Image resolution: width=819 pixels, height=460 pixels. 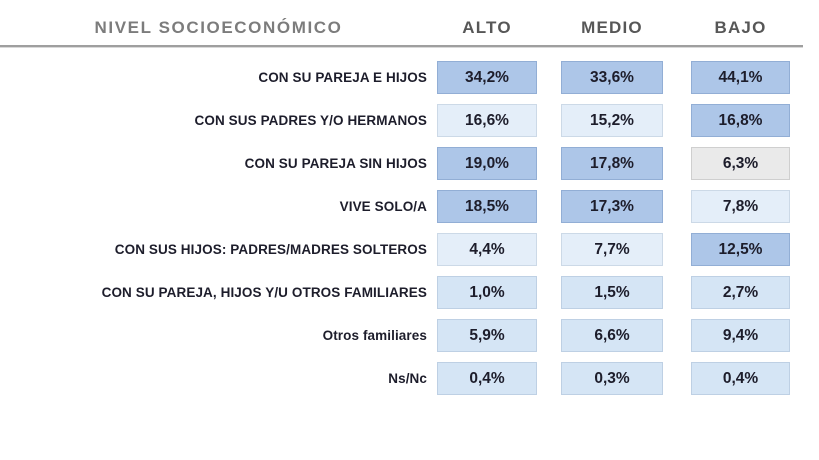 What do you see at coordinates (612, 249) in the screenshot?
I see `value-cell-medio: 7,7%` at bounding box center [612, 249].